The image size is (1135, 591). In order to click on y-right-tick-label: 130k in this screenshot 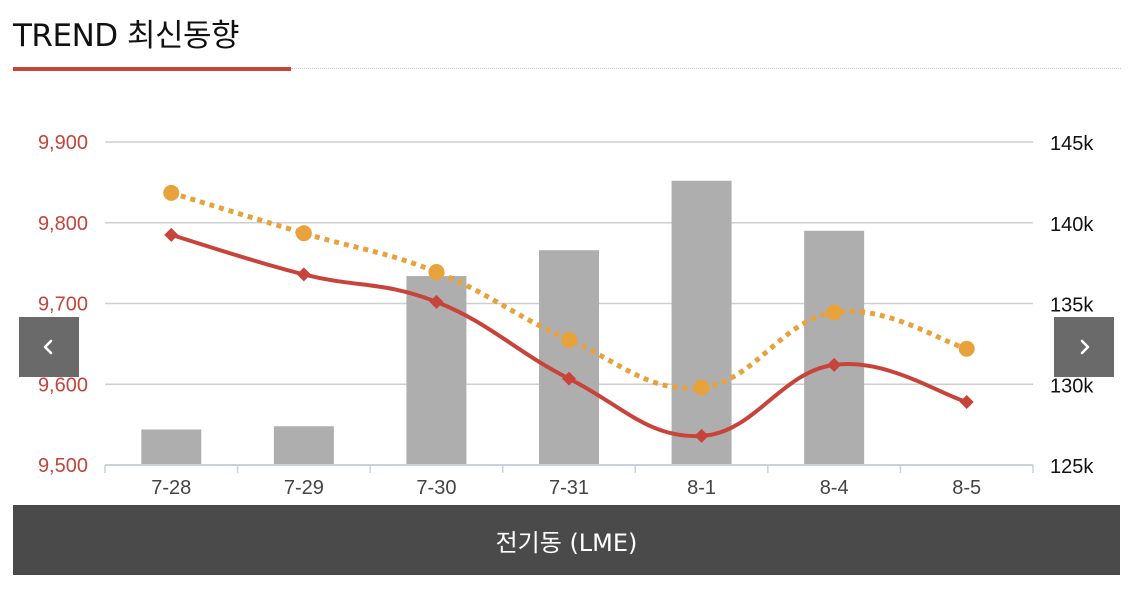, I will do `click(1072, 386)`.